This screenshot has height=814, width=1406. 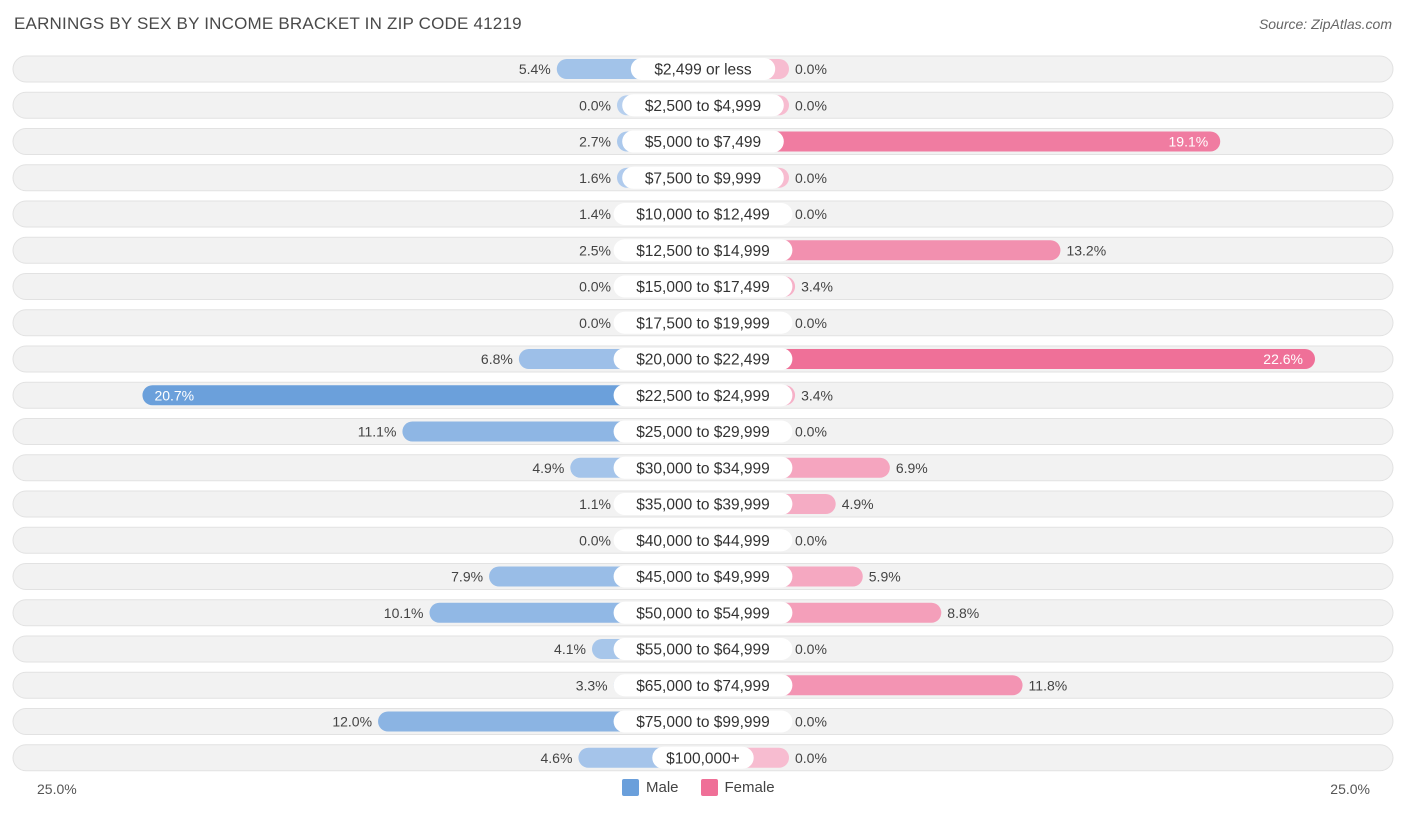 What do you see at coordinates (1350, 789) in the screenshot?
I see `axis-right-label: 25.0%` at bounding box center [1350, 789].